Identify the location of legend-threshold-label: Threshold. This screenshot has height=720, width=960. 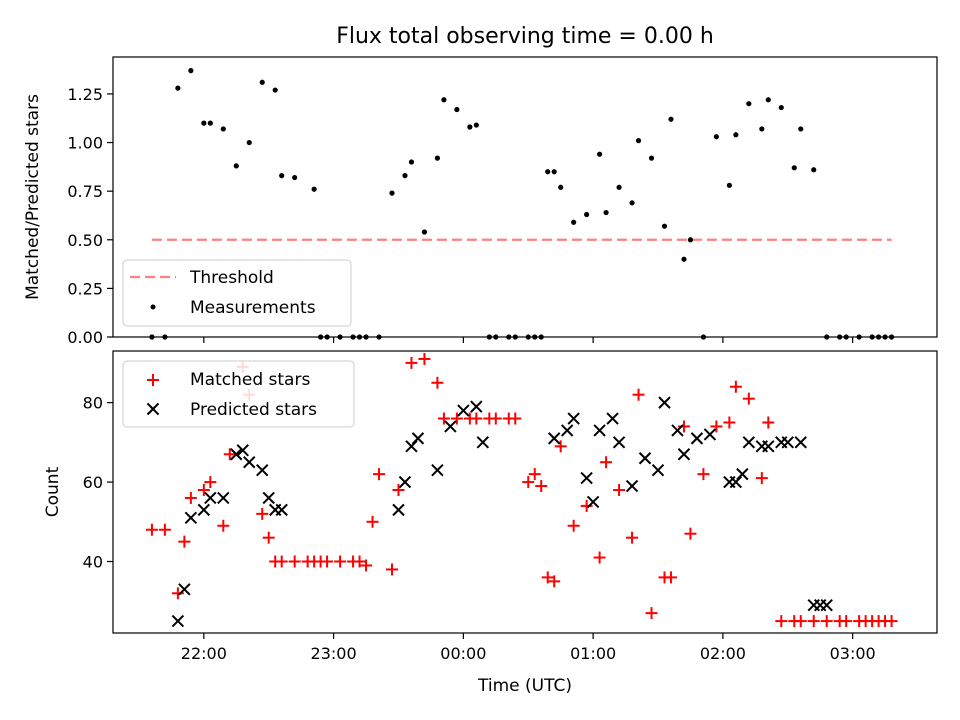
(231, 278).